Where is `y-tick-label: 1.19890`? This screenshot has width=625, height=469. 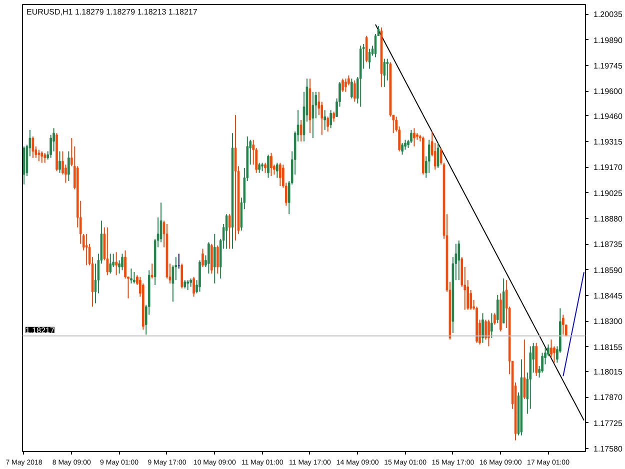
y-tick-label: 1.19890 is located at coordinates (608, 40).